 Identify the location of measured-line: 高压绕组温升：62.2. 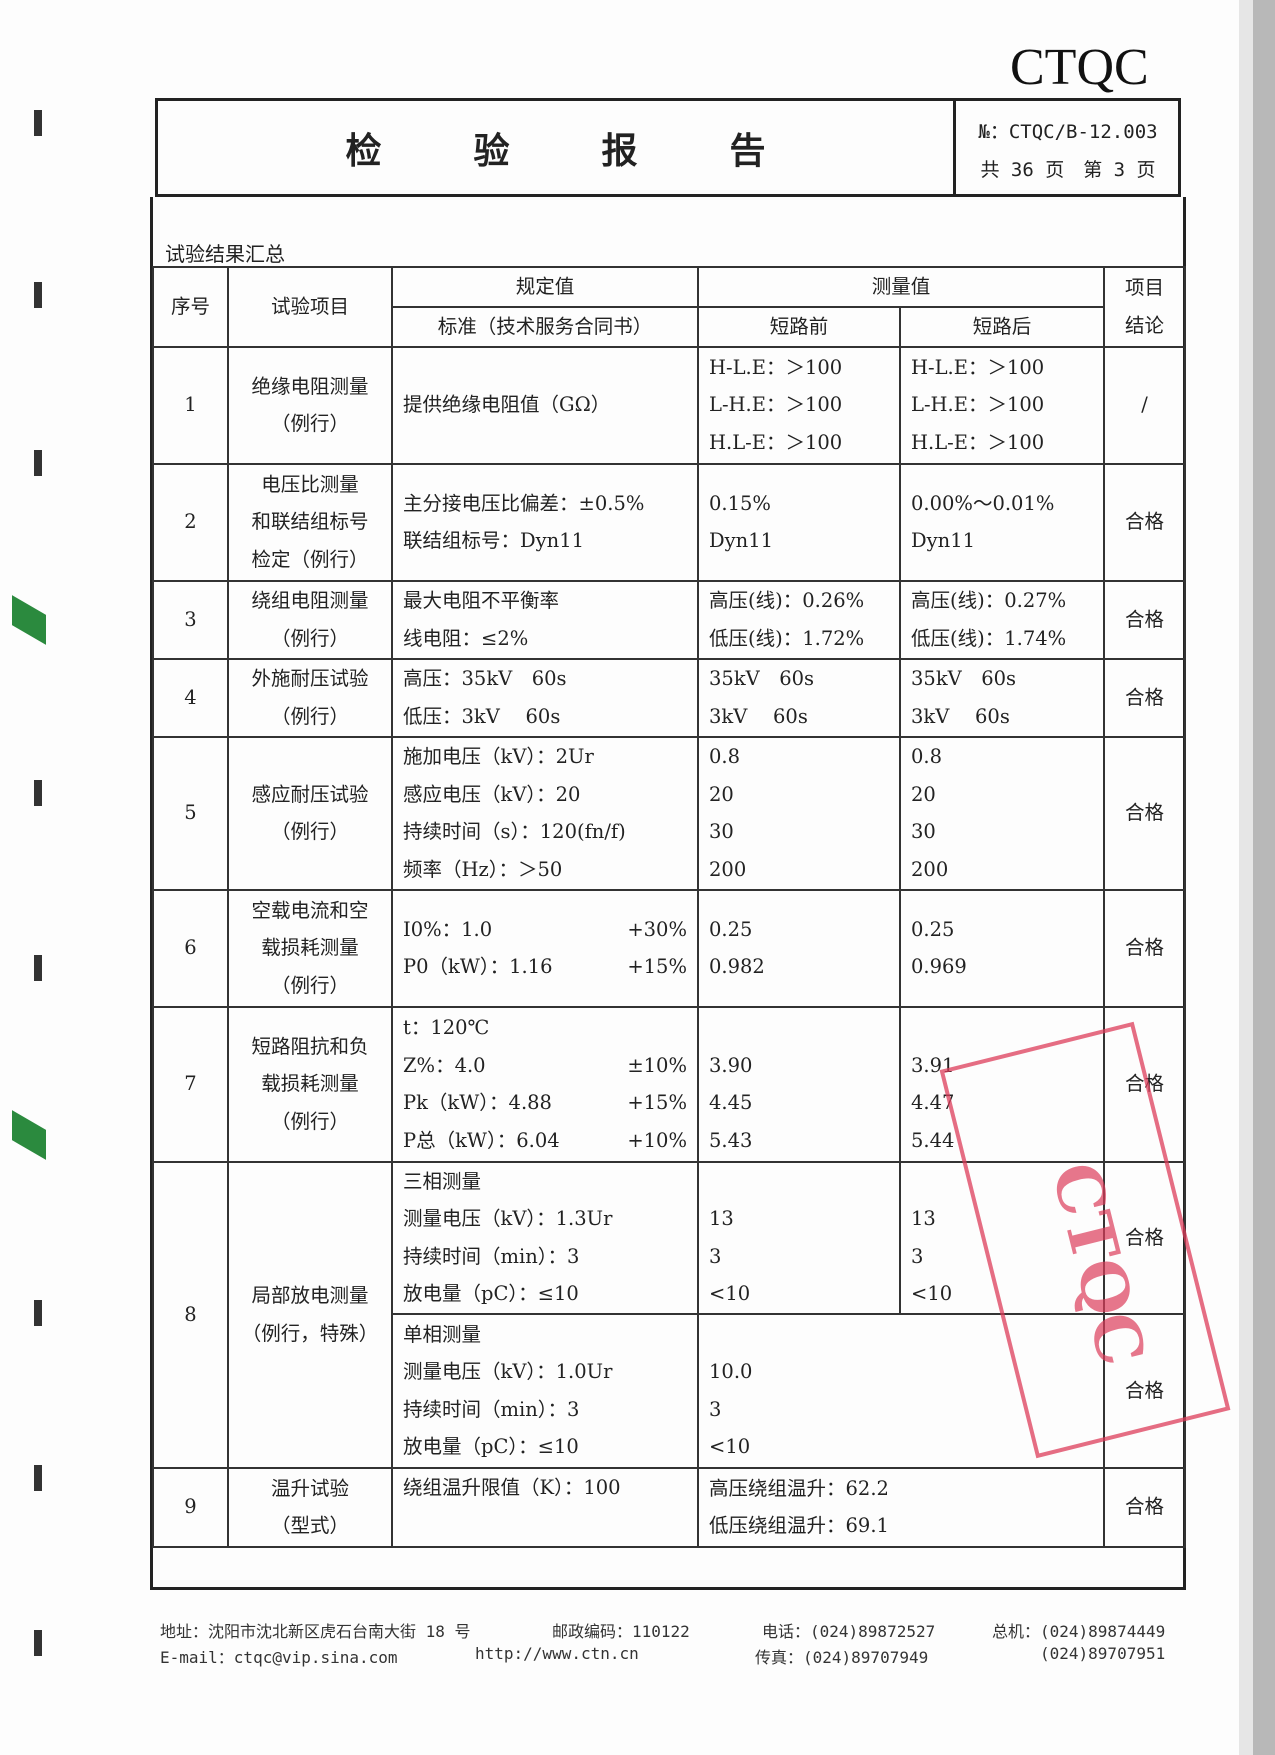
(799, 1488).